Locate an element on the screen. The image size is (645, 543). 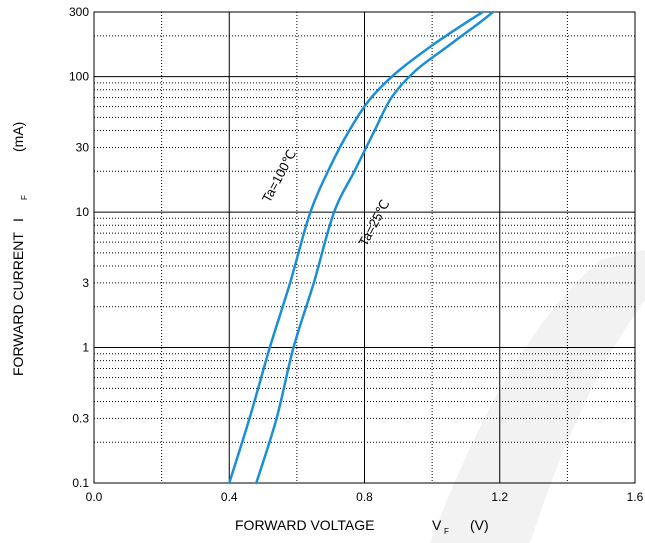
y-tick-label: 300 is located at coordinates (79, 12).